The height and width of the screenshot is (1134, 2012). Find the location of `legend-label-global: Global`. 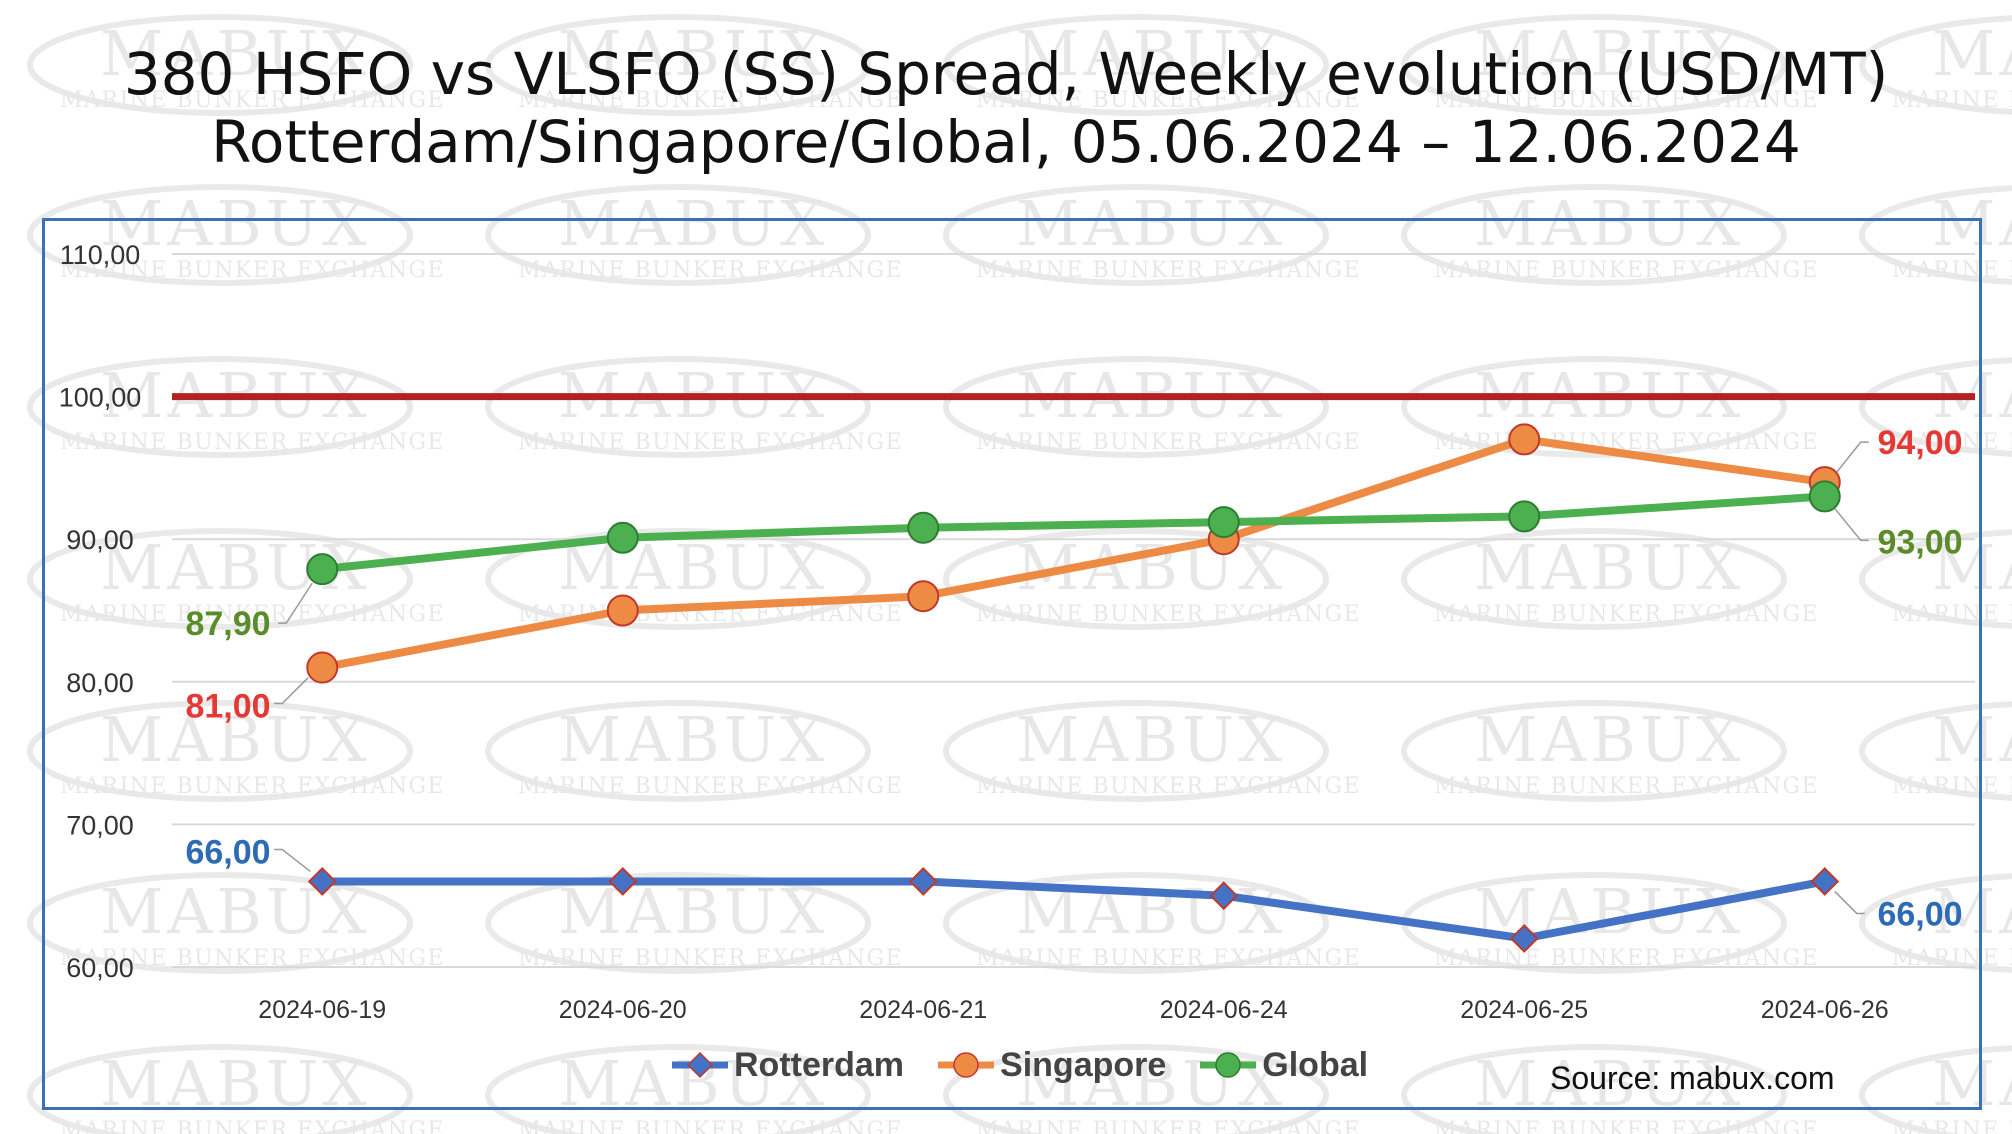

legend-label-global: Global is located at coordinates (1315, 1064).